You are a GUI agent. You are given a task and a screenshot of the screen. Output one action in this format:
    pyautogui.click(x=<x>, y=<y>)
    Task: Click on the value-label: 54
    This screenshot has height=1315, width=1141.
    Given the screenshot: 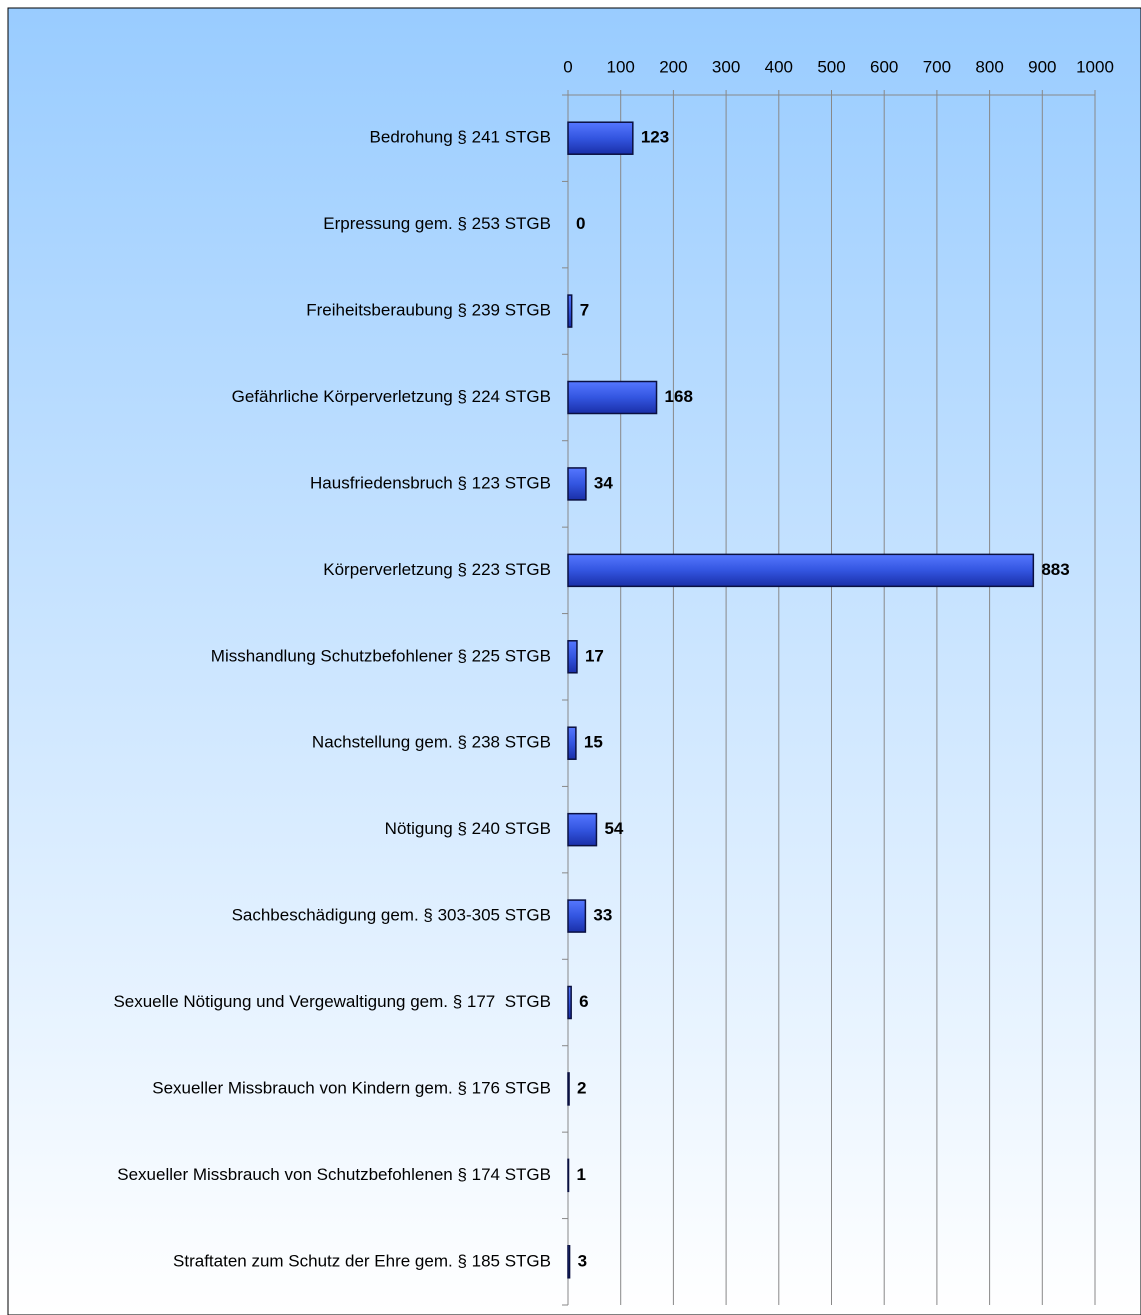 What is the action you would take?
    pyautogui.click(x=613, y=828)
    